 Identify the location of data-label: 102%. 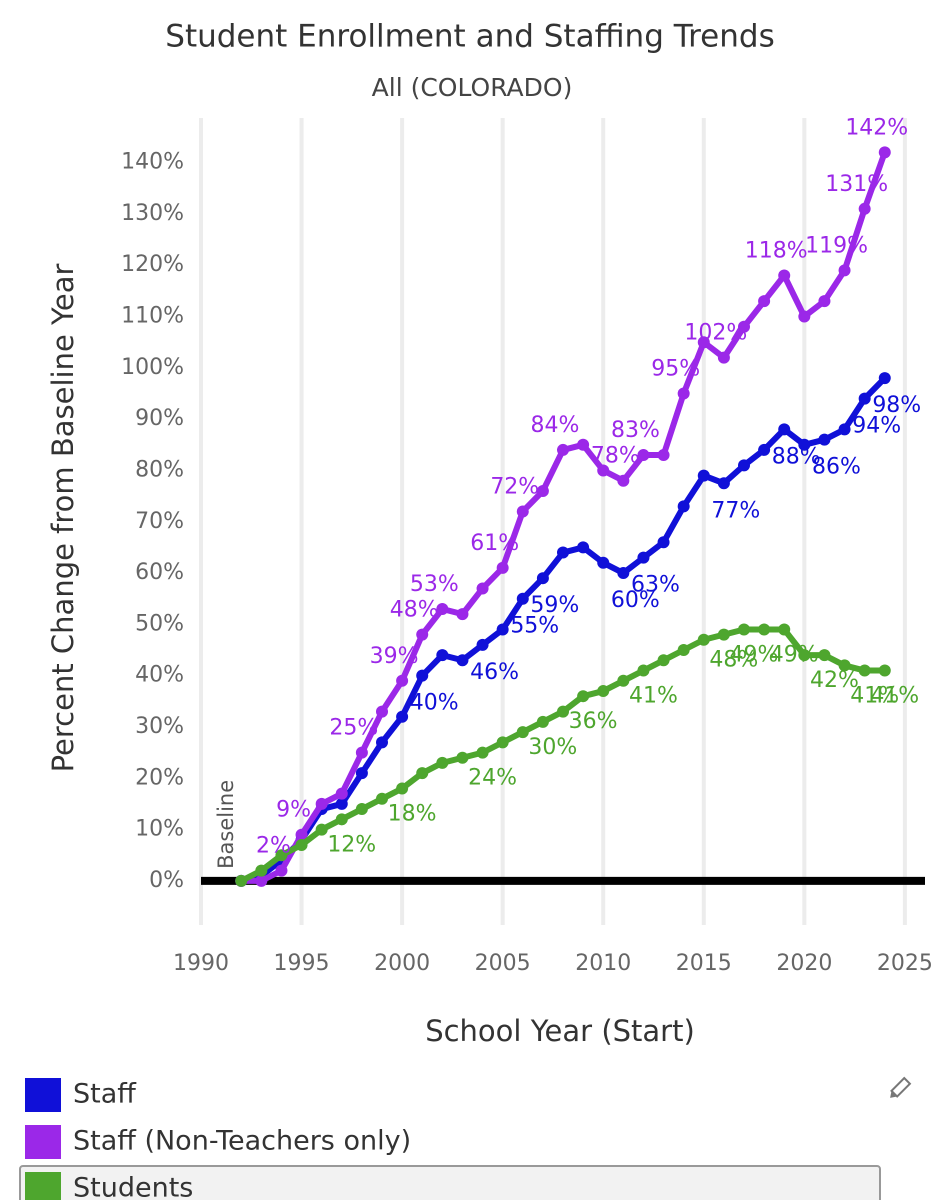
(715, 333).